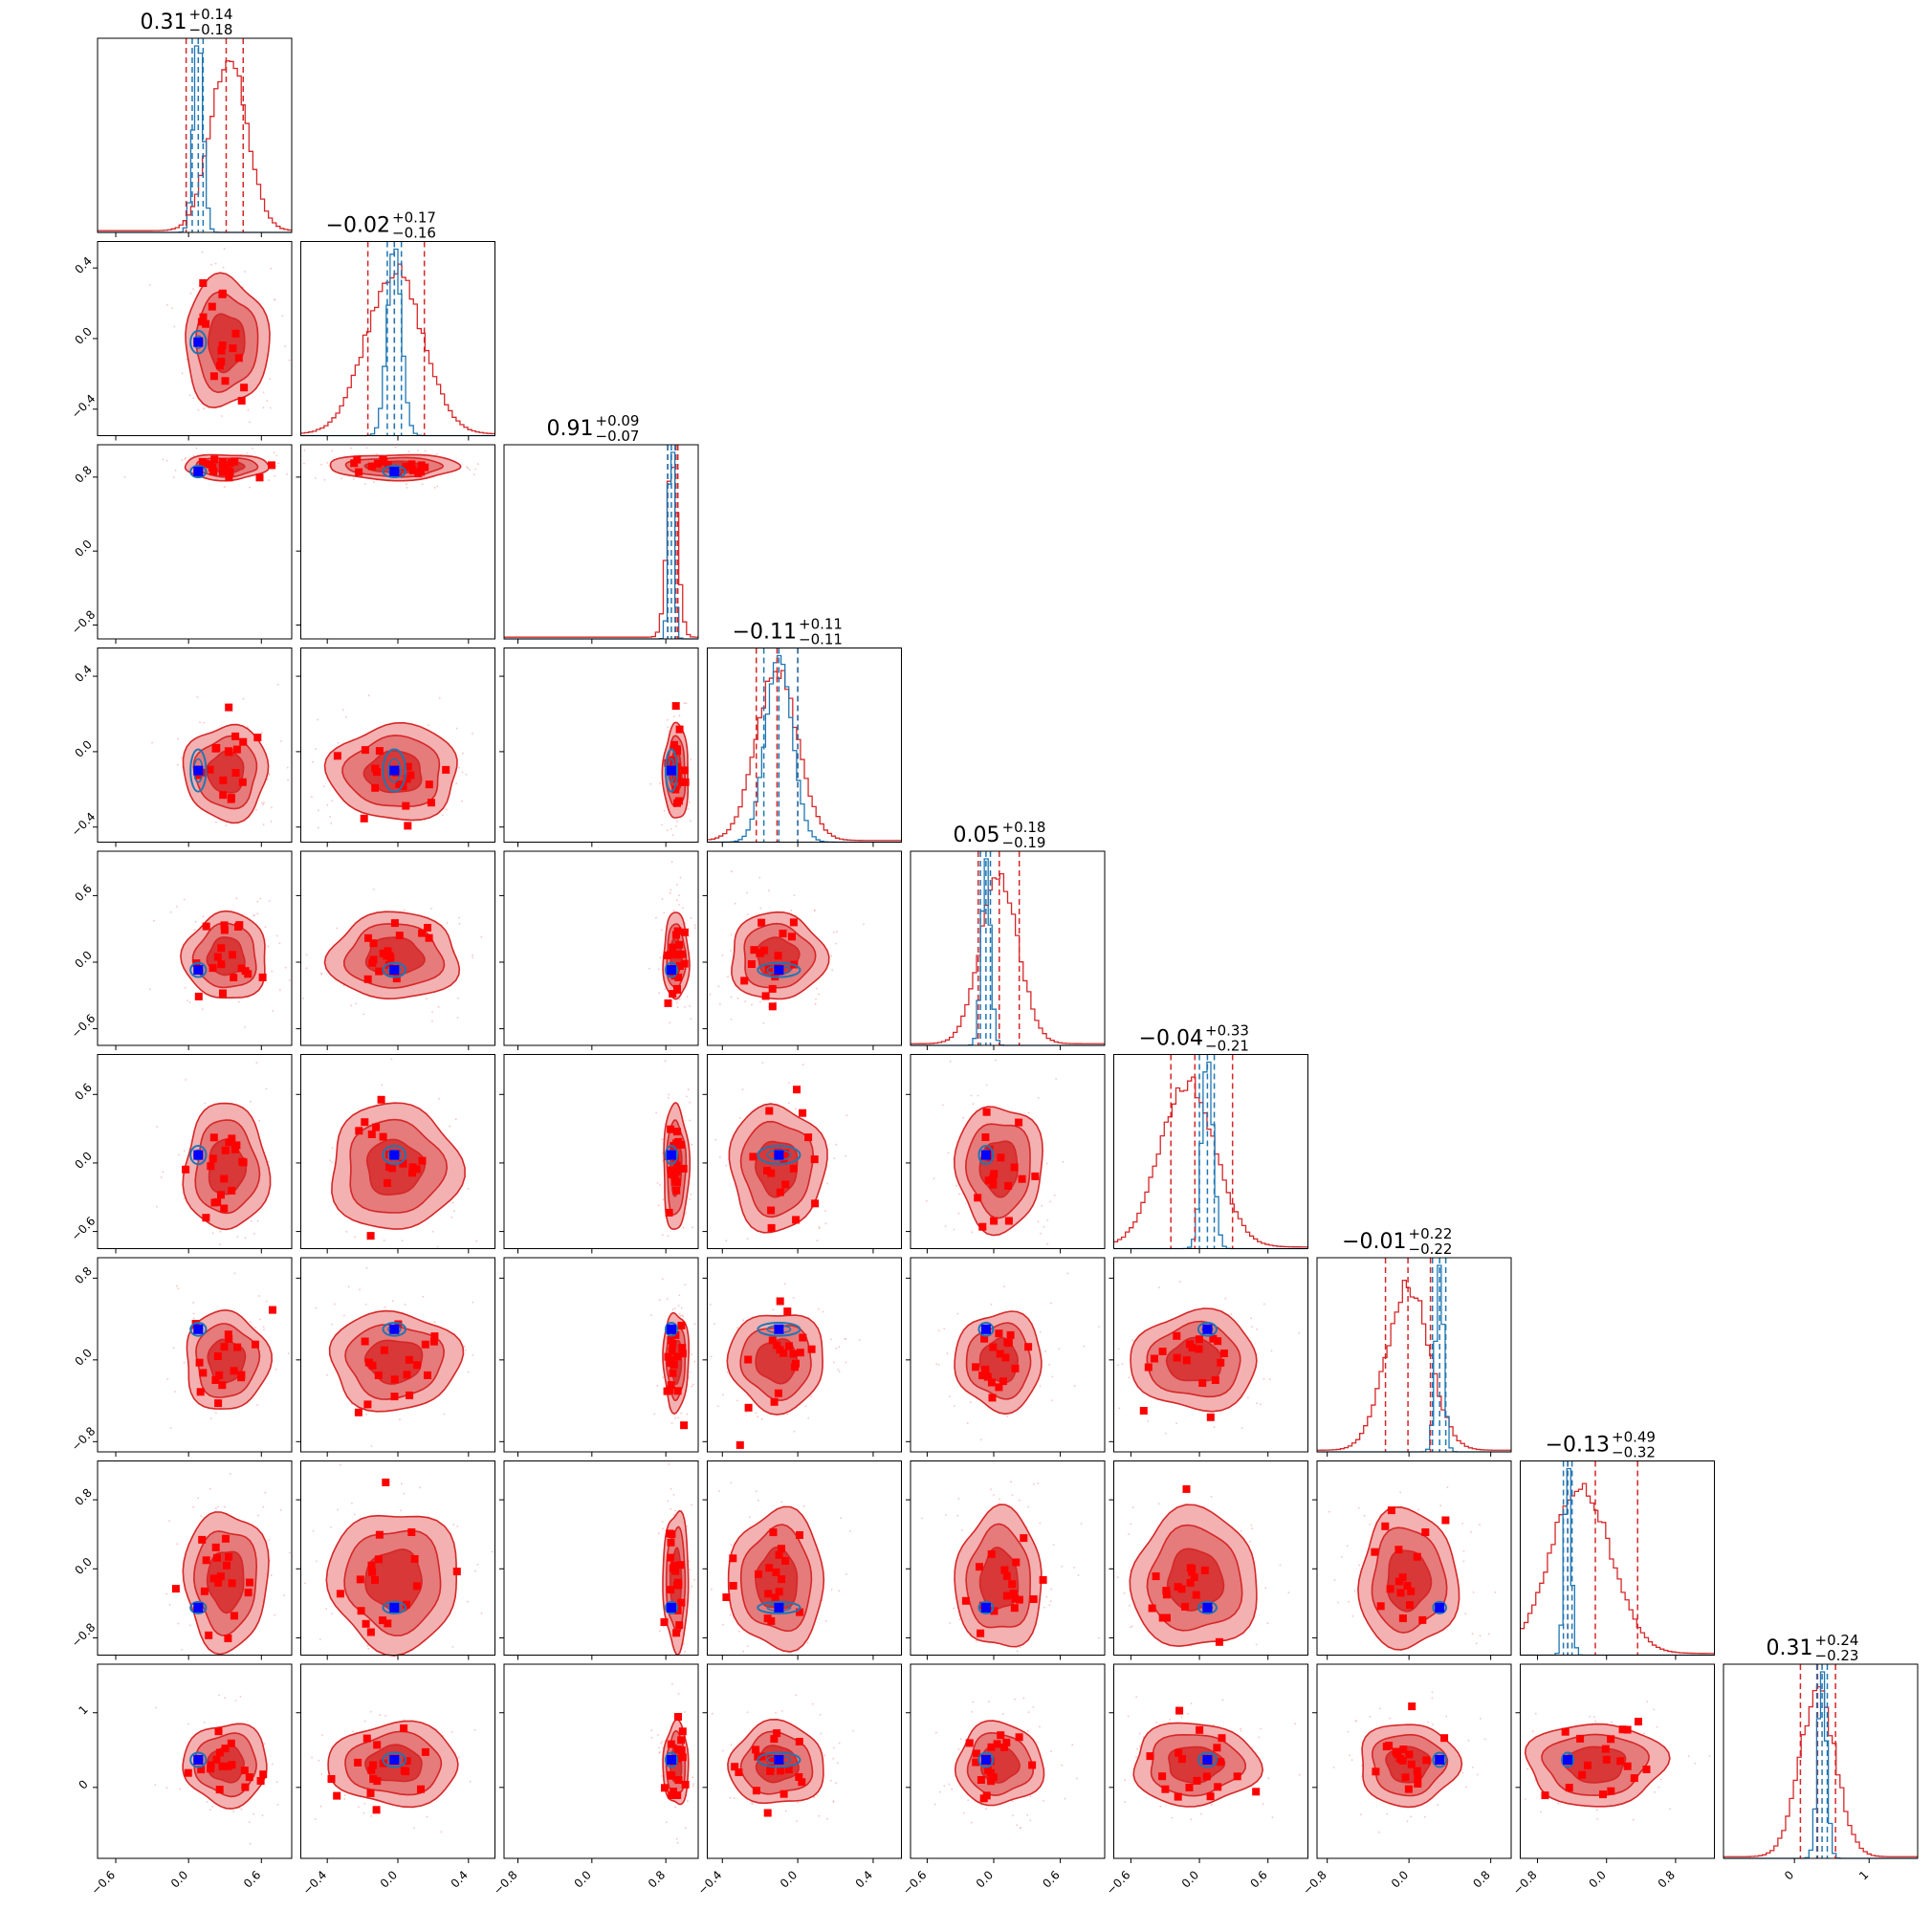 The image size is (1932, 1932). What do you see at coordinates (164, 22) in the screenshot?
I see `param-title: 0.31` at bounding box center [164, 22].